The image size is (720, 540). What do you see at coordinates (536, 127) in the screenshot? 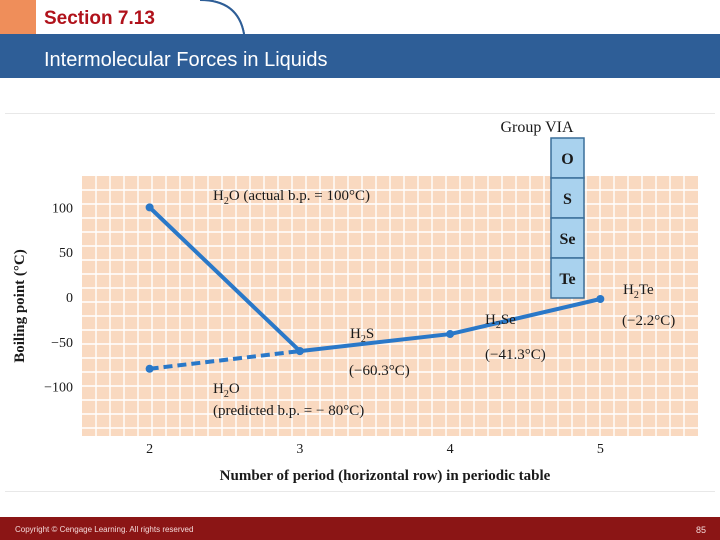
I see `group-table-title: Group VIA` at bounding box center [536, 127].